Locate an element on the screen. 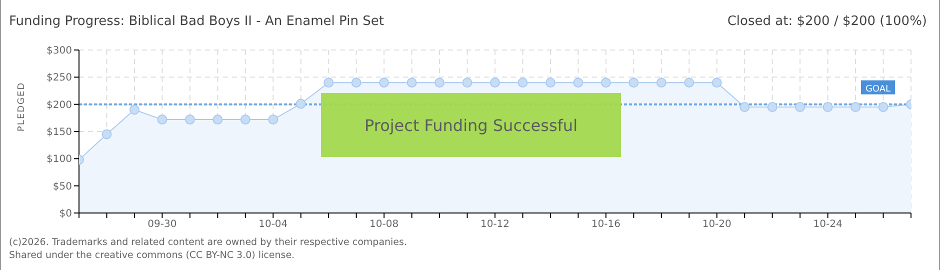 This screenshot has width=940, height=270. x-tick-label: 10-20 is located at coordinates (717, 224).